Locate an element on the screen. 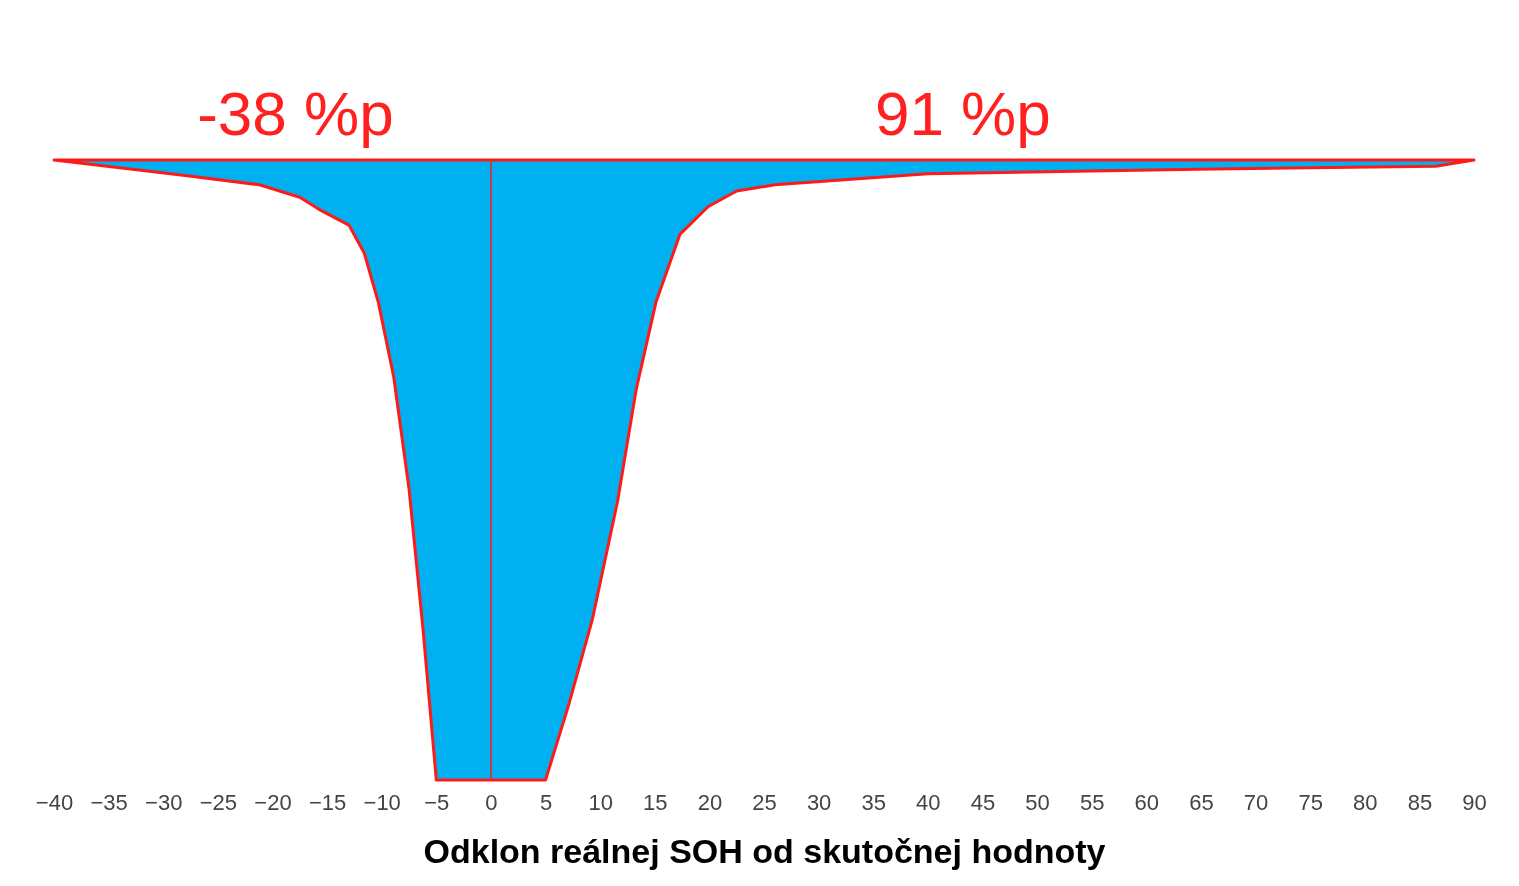 The width and height of the screenshot is (1519, 886). x-tick-label: 65 is located at coordinates (1201, 802).